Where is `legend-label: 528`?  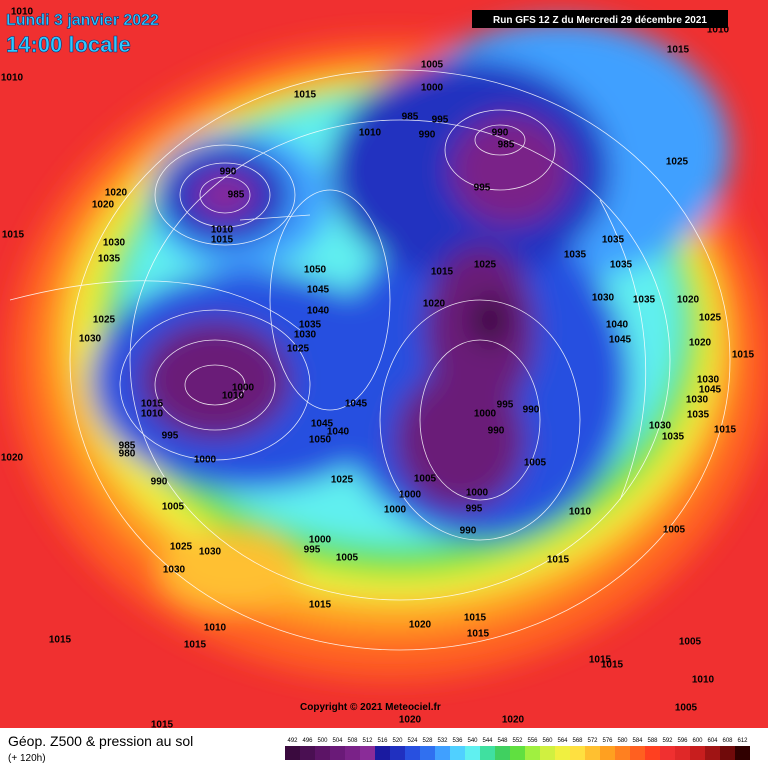
legend-label: 528 is located at coordinates (427, 741).